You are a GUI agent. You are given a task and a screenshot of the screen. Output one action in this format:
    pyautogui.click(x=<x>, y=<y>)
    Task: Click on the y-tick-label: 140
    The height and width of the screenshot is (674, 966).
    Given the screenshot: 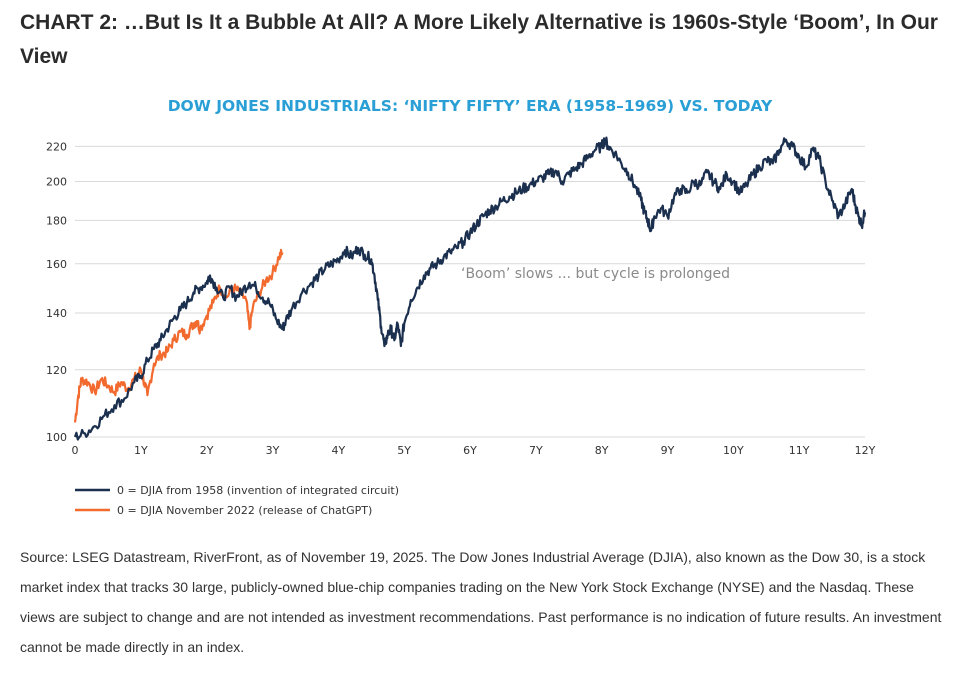 What is the action you would take?
    pyautogui.click(x=56, y=313)
    